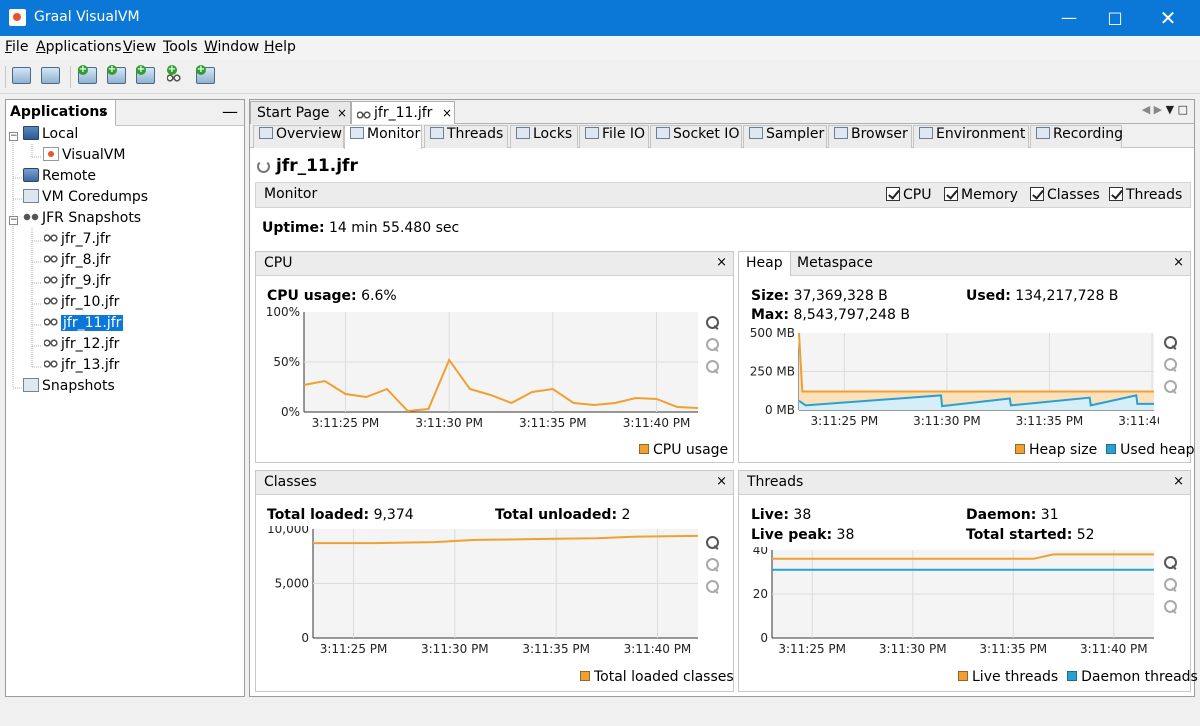  What do you see at coordinates (79, 47) in the screenshot?
I see `menu-applications: Applications` at bounding box center [79, 47].